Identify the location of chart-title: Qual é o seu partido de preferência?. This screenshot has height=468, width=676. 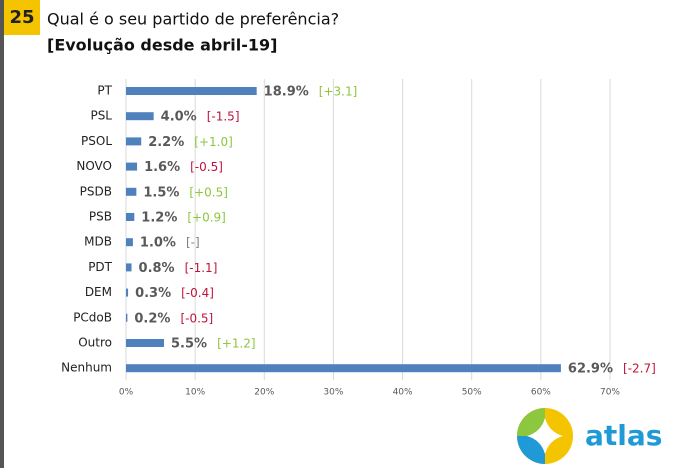
(193, 19).